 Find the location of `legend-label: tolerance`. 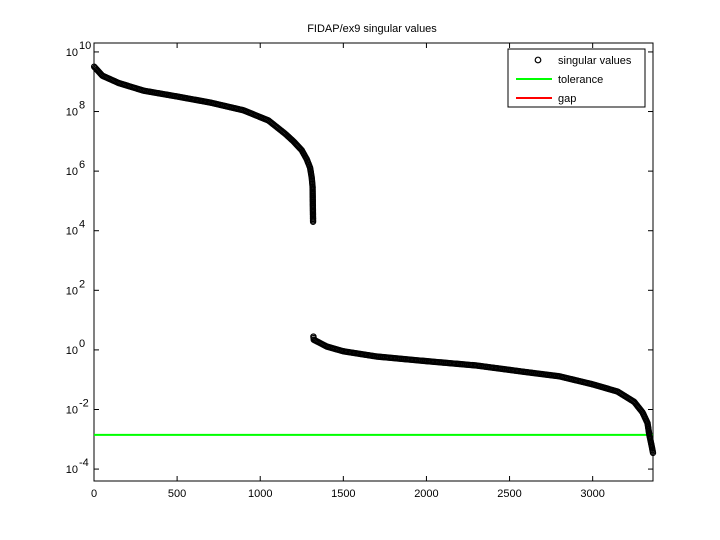

legend-label: tolerance is located at coordinates (580, 80).